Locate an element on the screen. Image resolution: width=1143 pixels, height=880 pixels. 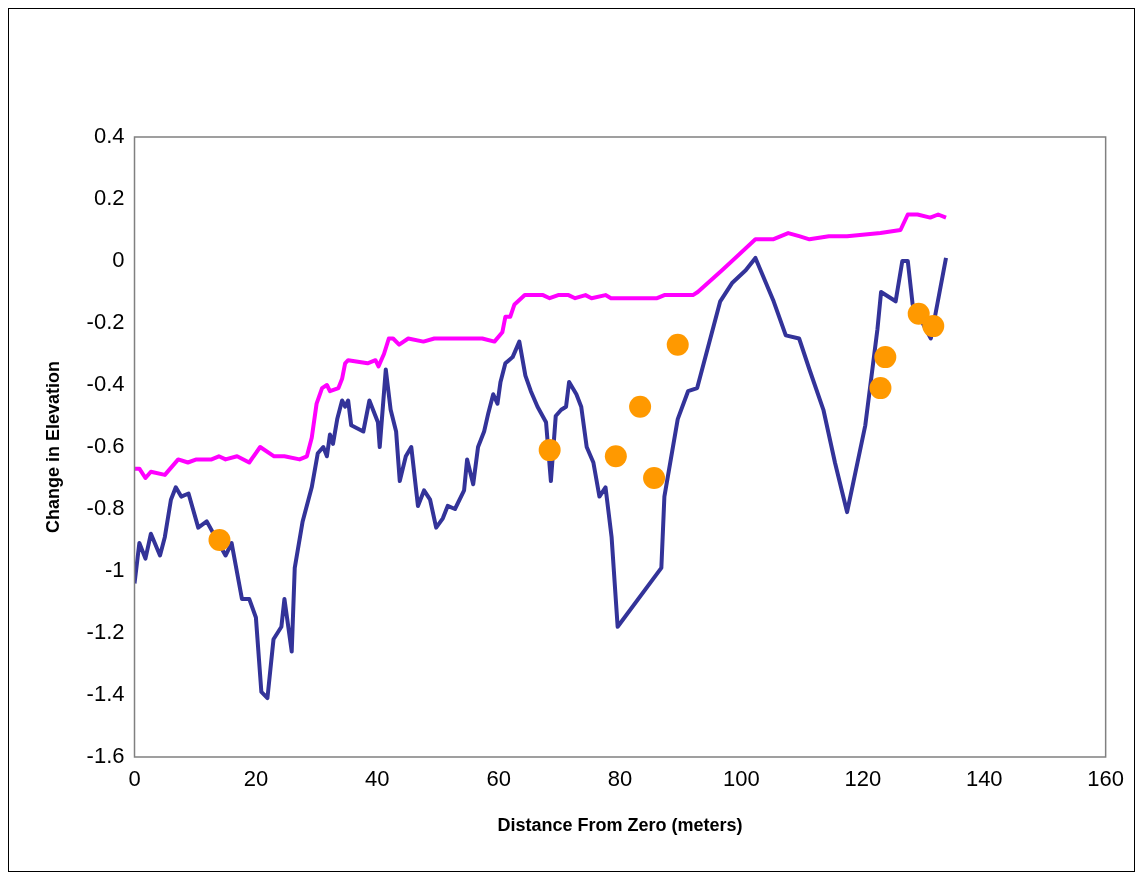
y-tick-label: -0.6 is located at coordinates (105, 446).